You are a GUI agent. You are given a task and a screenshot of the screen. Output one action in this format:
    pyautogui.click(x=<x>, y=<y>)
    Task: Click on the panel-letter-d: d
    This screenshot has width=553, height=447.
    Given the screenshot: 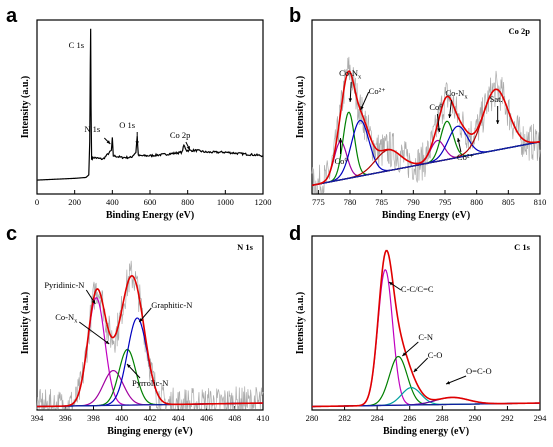 What is the action you would take?
    pyautogui.click(x=295, y=234)
    